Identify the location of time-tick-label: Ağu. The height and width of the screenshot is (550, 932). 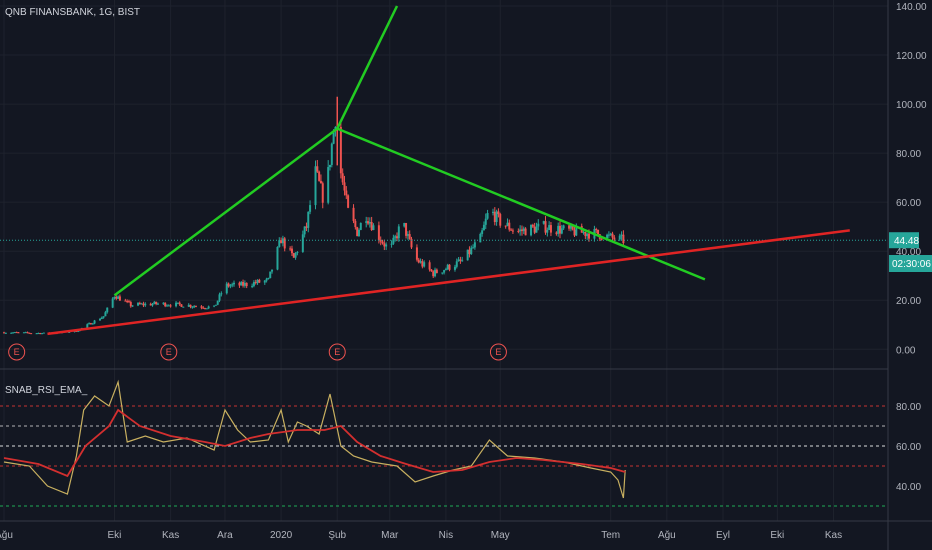
(6, 535).